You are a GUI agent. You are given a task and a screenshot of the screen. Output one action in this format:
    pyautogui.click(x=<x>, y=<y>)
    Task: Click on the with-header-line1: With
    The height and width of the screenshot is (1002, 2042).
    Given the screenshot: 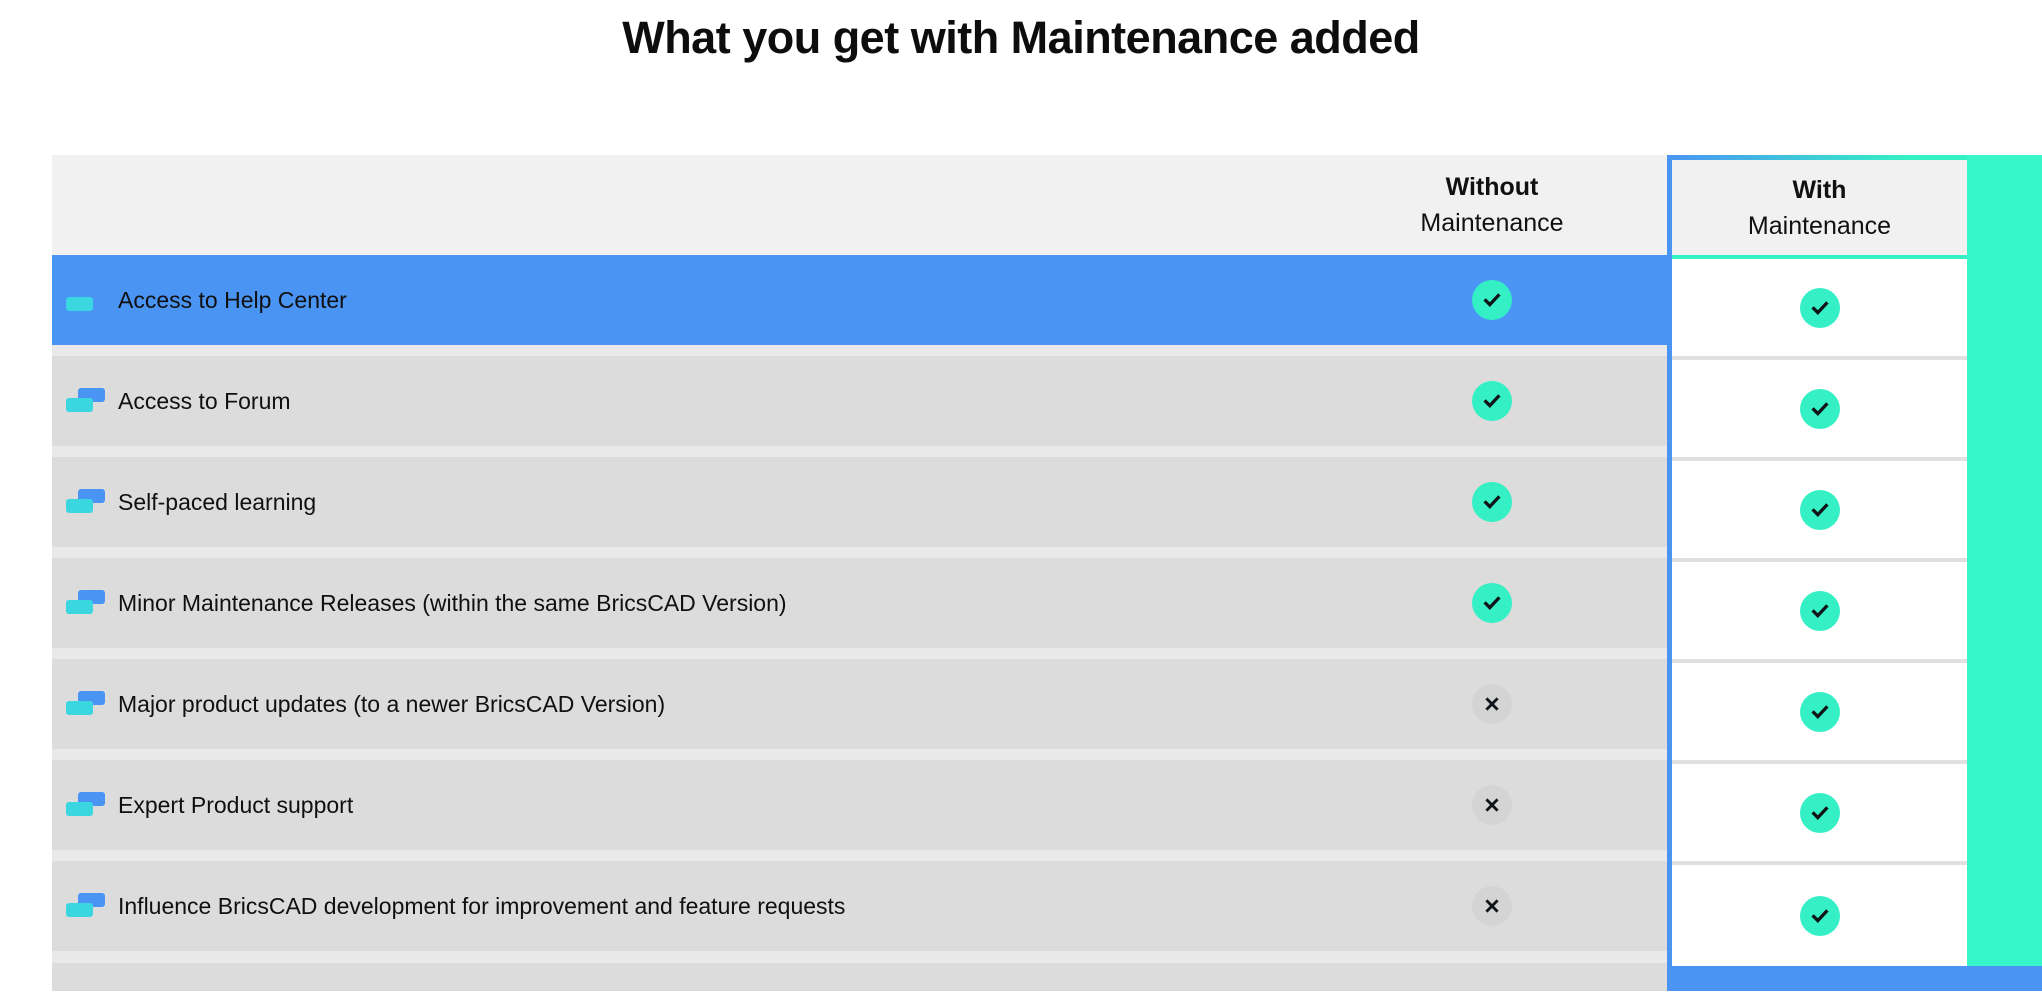 What is the action you would take?
    pyautogui.click(x=1819, y=189)
    